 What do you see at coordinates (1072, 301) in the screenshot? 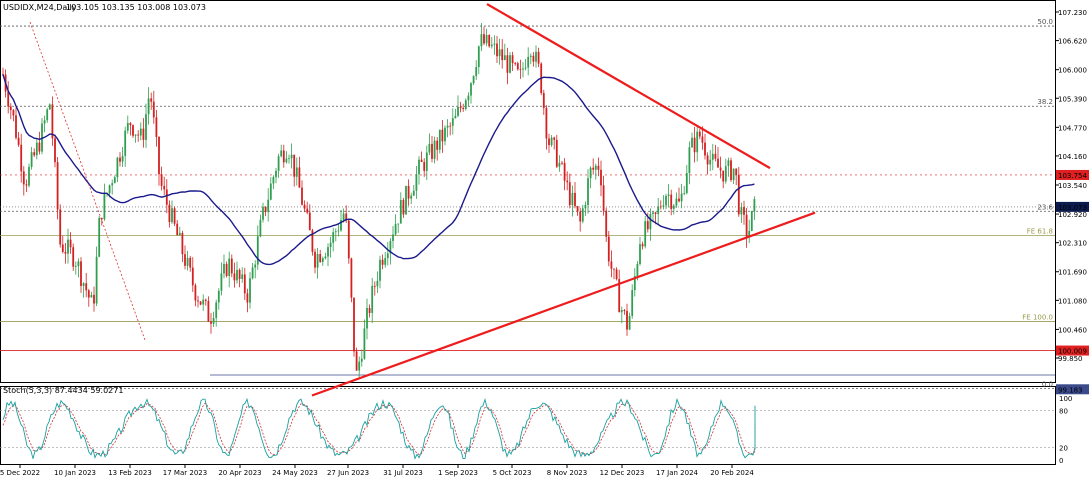
I see `y-tick-label: 101.080` at bounding box center [1072, 301].